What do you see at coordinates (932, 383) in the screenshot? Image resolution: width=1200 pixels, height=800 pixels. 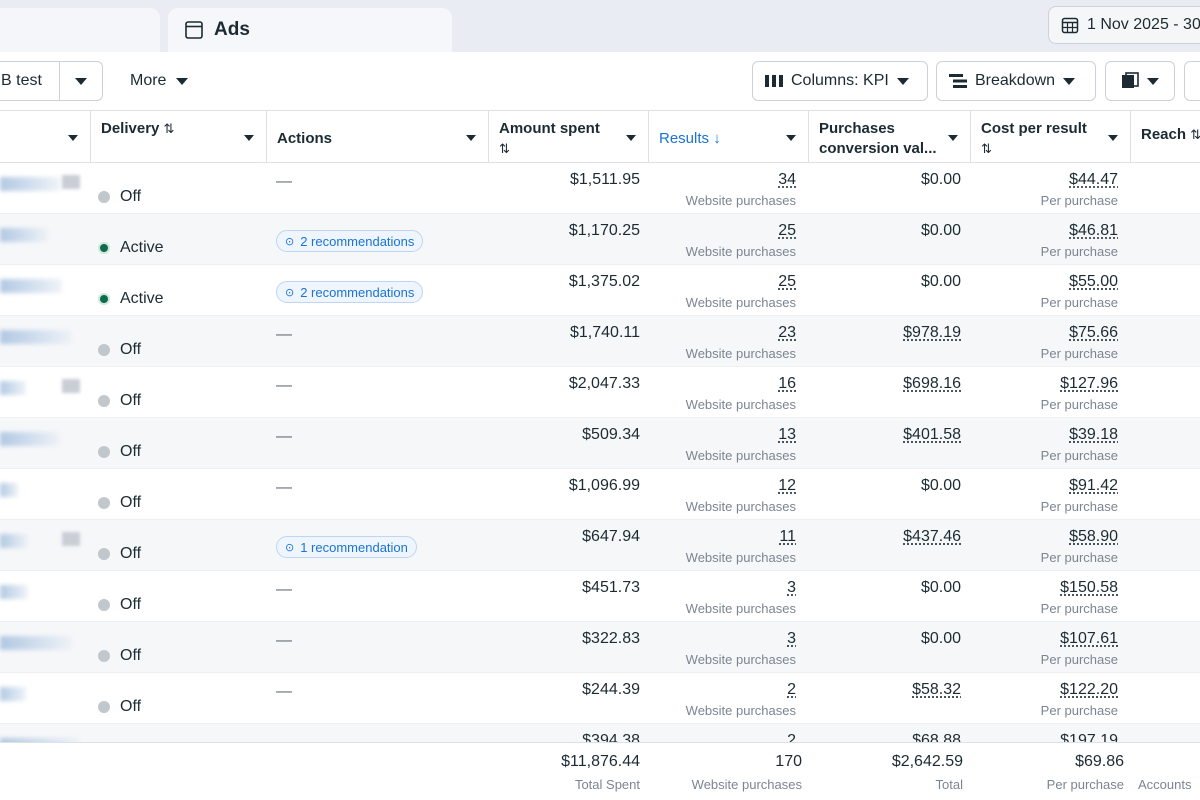 I see `pcv-value: $698.16` at bounding box center [932, 383].